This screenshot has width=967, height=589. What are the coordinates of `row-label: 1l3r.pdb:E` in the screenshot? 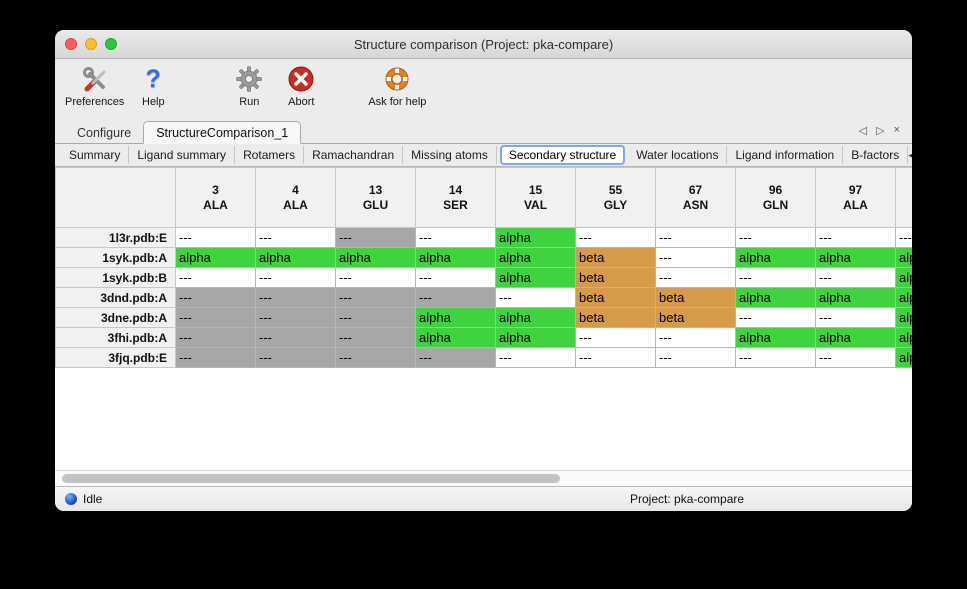 It's located at (115, 237).